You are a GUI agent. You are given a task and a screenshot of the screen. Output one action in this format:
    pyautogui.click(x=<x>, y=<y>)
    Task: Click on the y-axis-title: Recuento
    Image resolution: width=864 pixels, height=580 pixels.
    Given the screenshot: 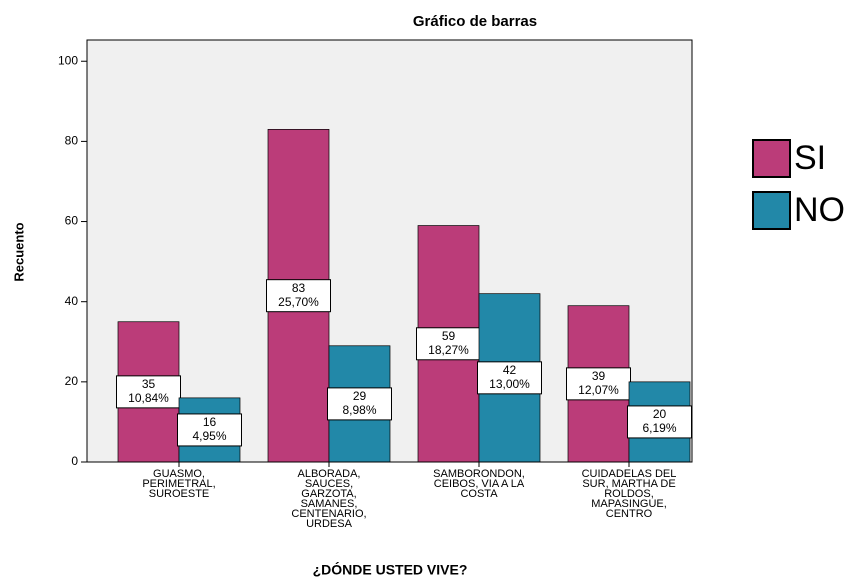 What is the action you would take?
    pyautogui.click(x=18, y=251)
    